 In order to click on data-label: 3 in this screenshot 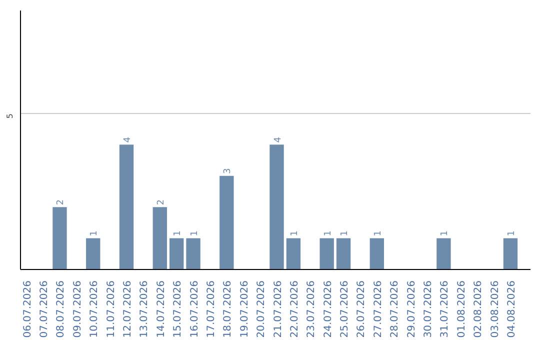, I will do `click(228, 171)`.